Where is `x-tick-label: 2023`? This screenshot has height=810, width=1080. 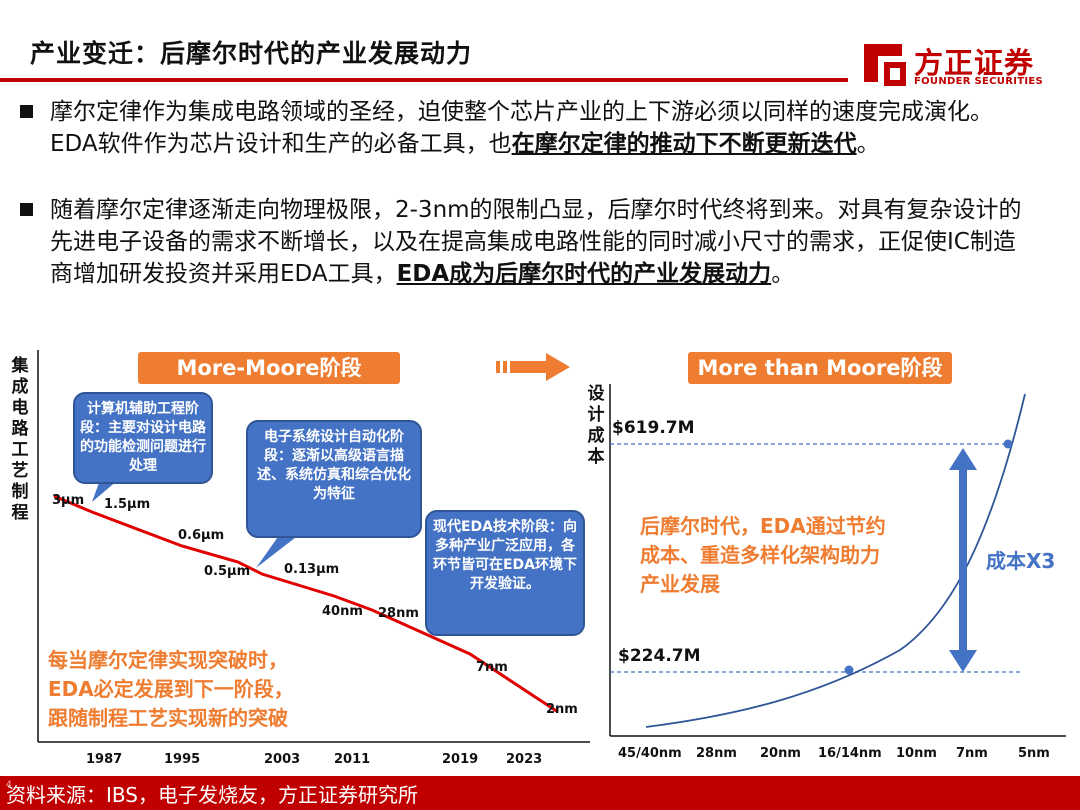 x-tick-label: 2023 is located at coordinates (524, 759).